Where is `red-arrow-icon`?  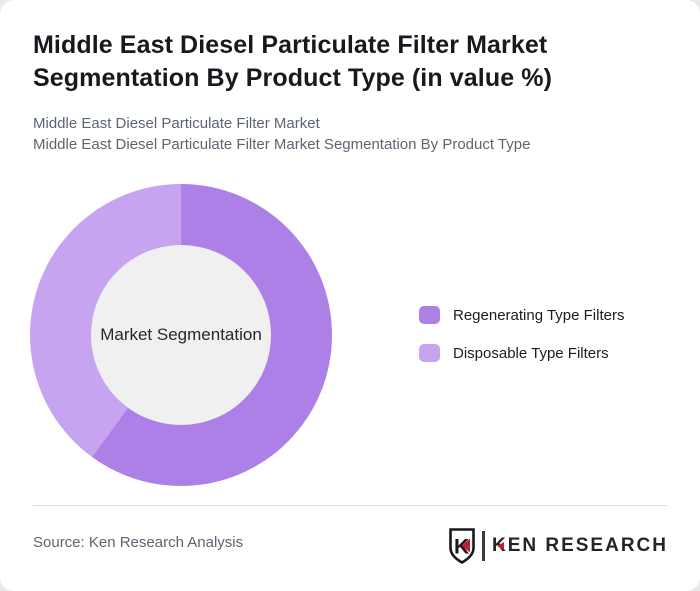 red-arrow-icon is located at coordinates (501, 546).